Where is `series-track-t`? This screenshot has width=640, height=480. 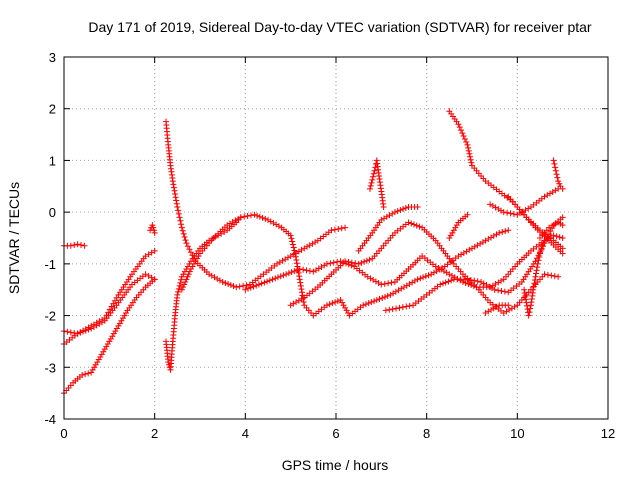
series-track-t is located at coordinates (557, 173).